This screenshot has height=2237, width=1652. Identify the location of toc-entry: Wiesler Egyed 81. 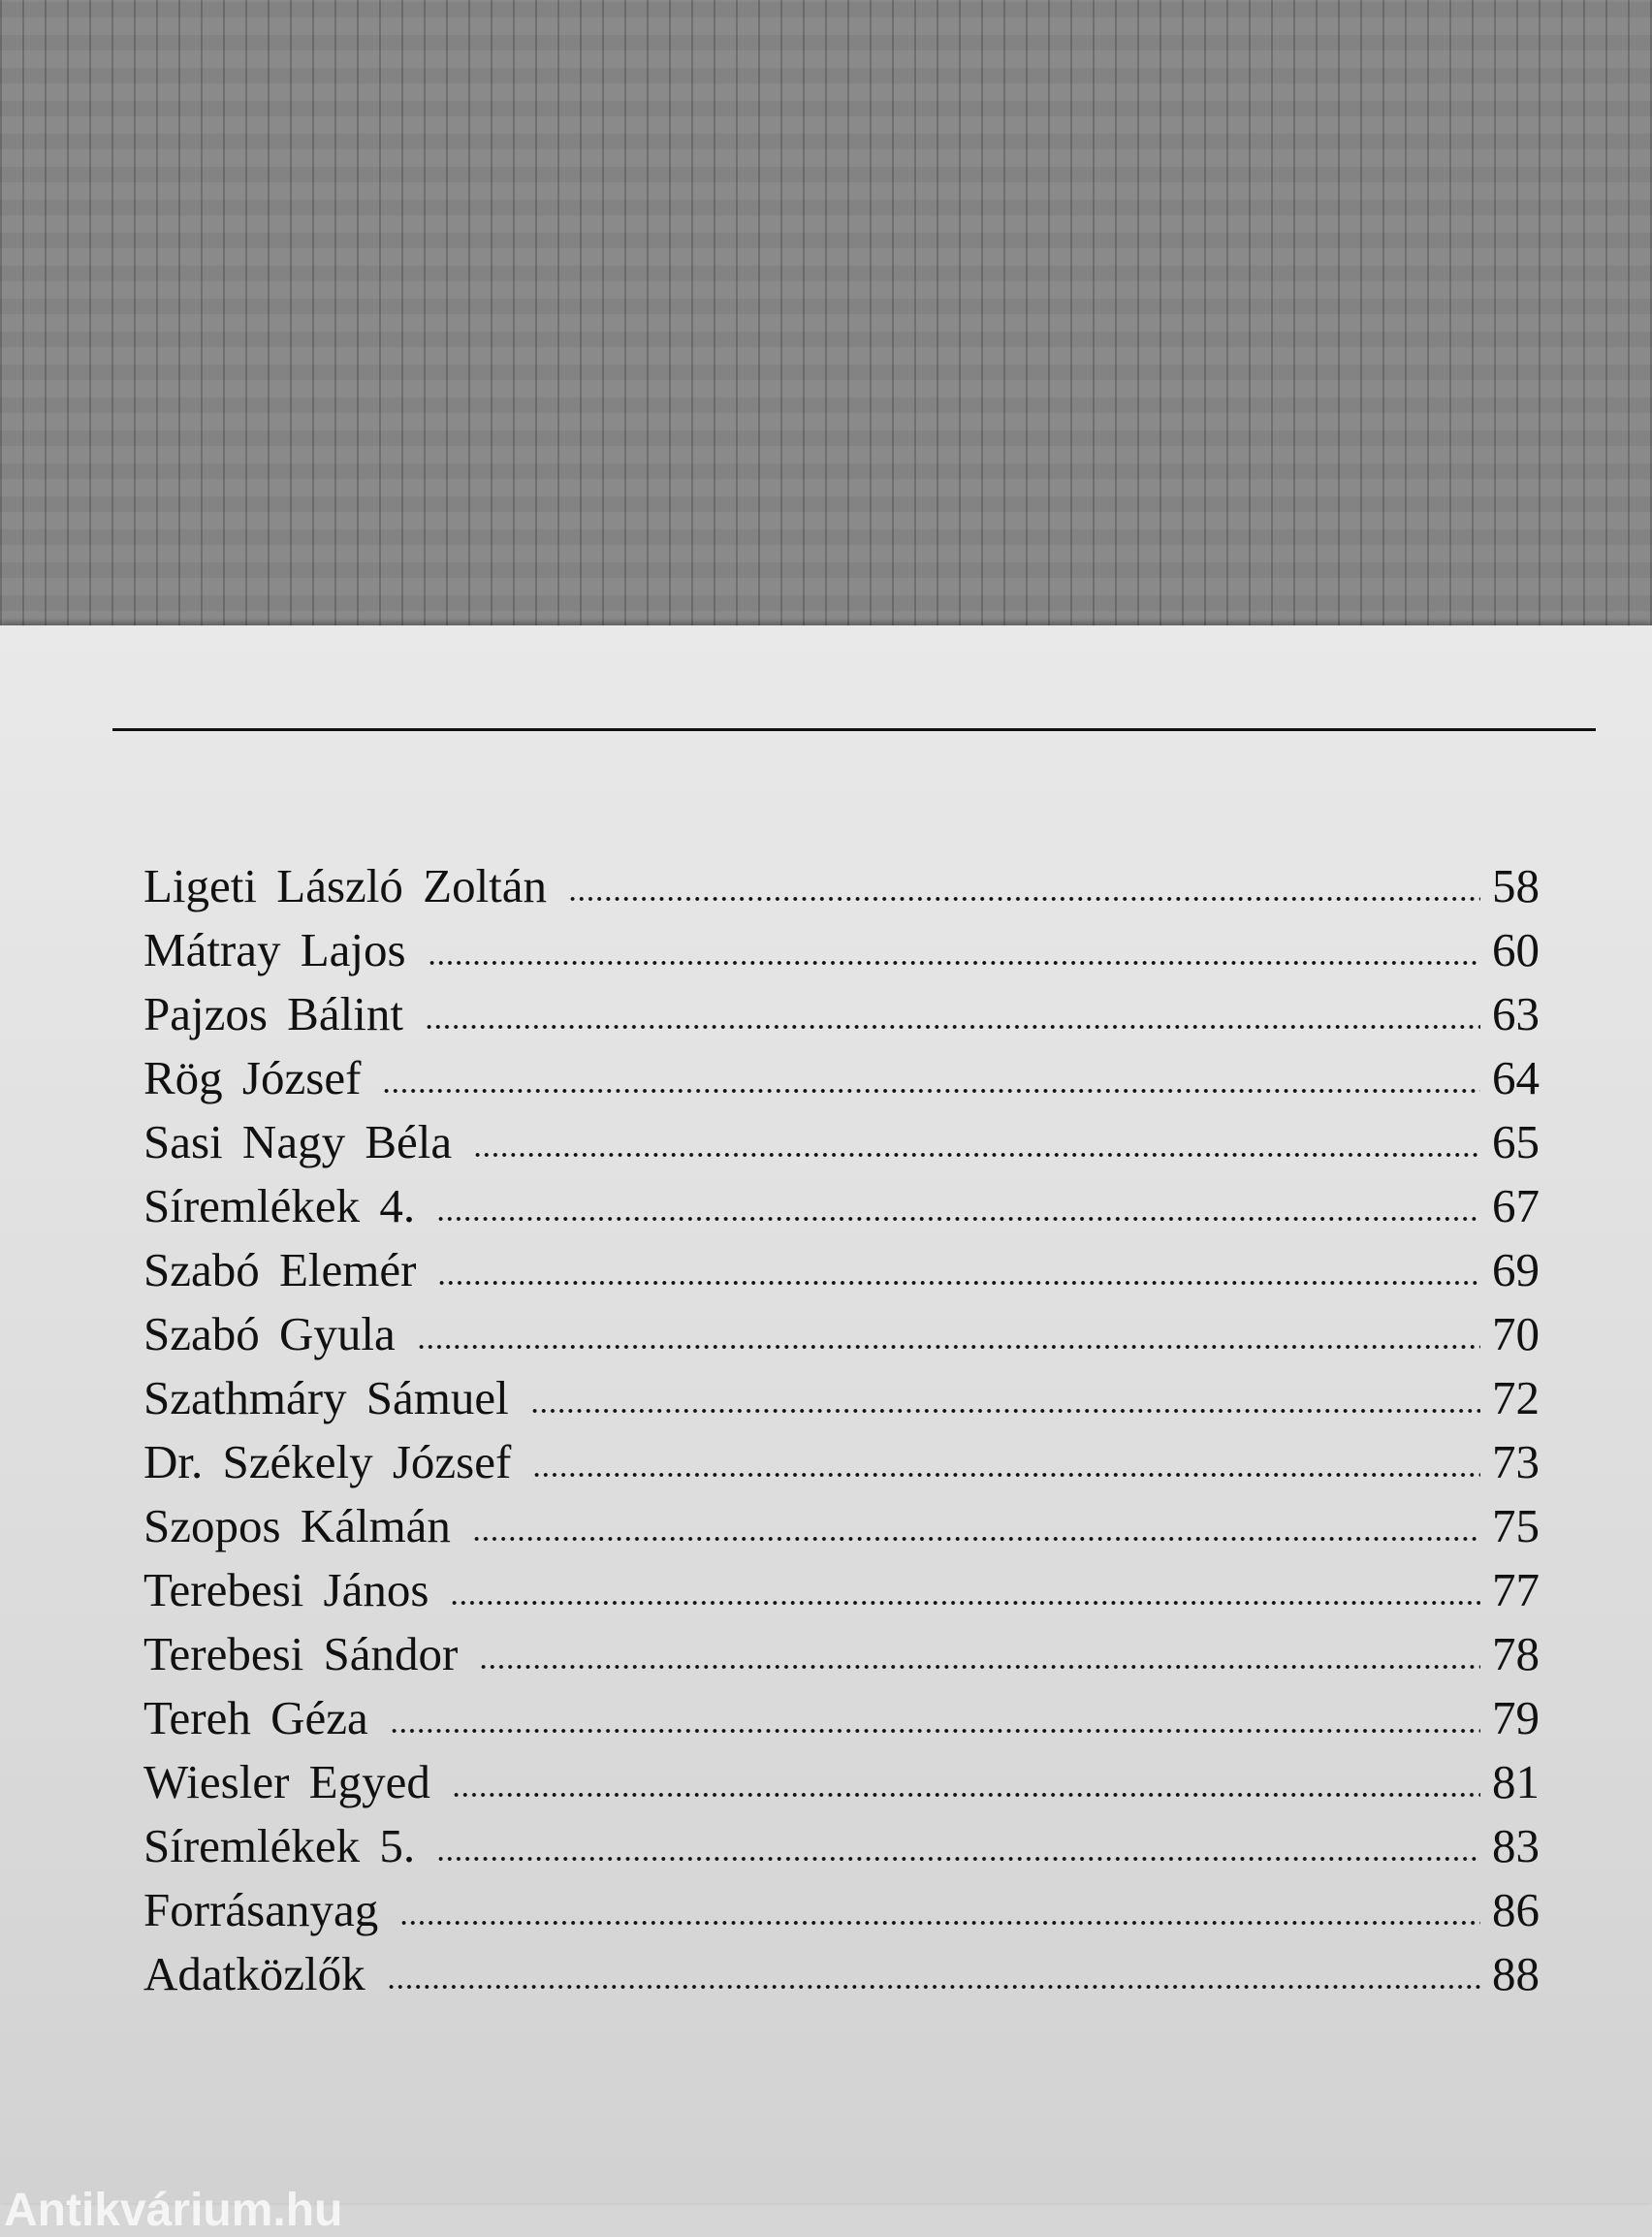
(842, 1786).